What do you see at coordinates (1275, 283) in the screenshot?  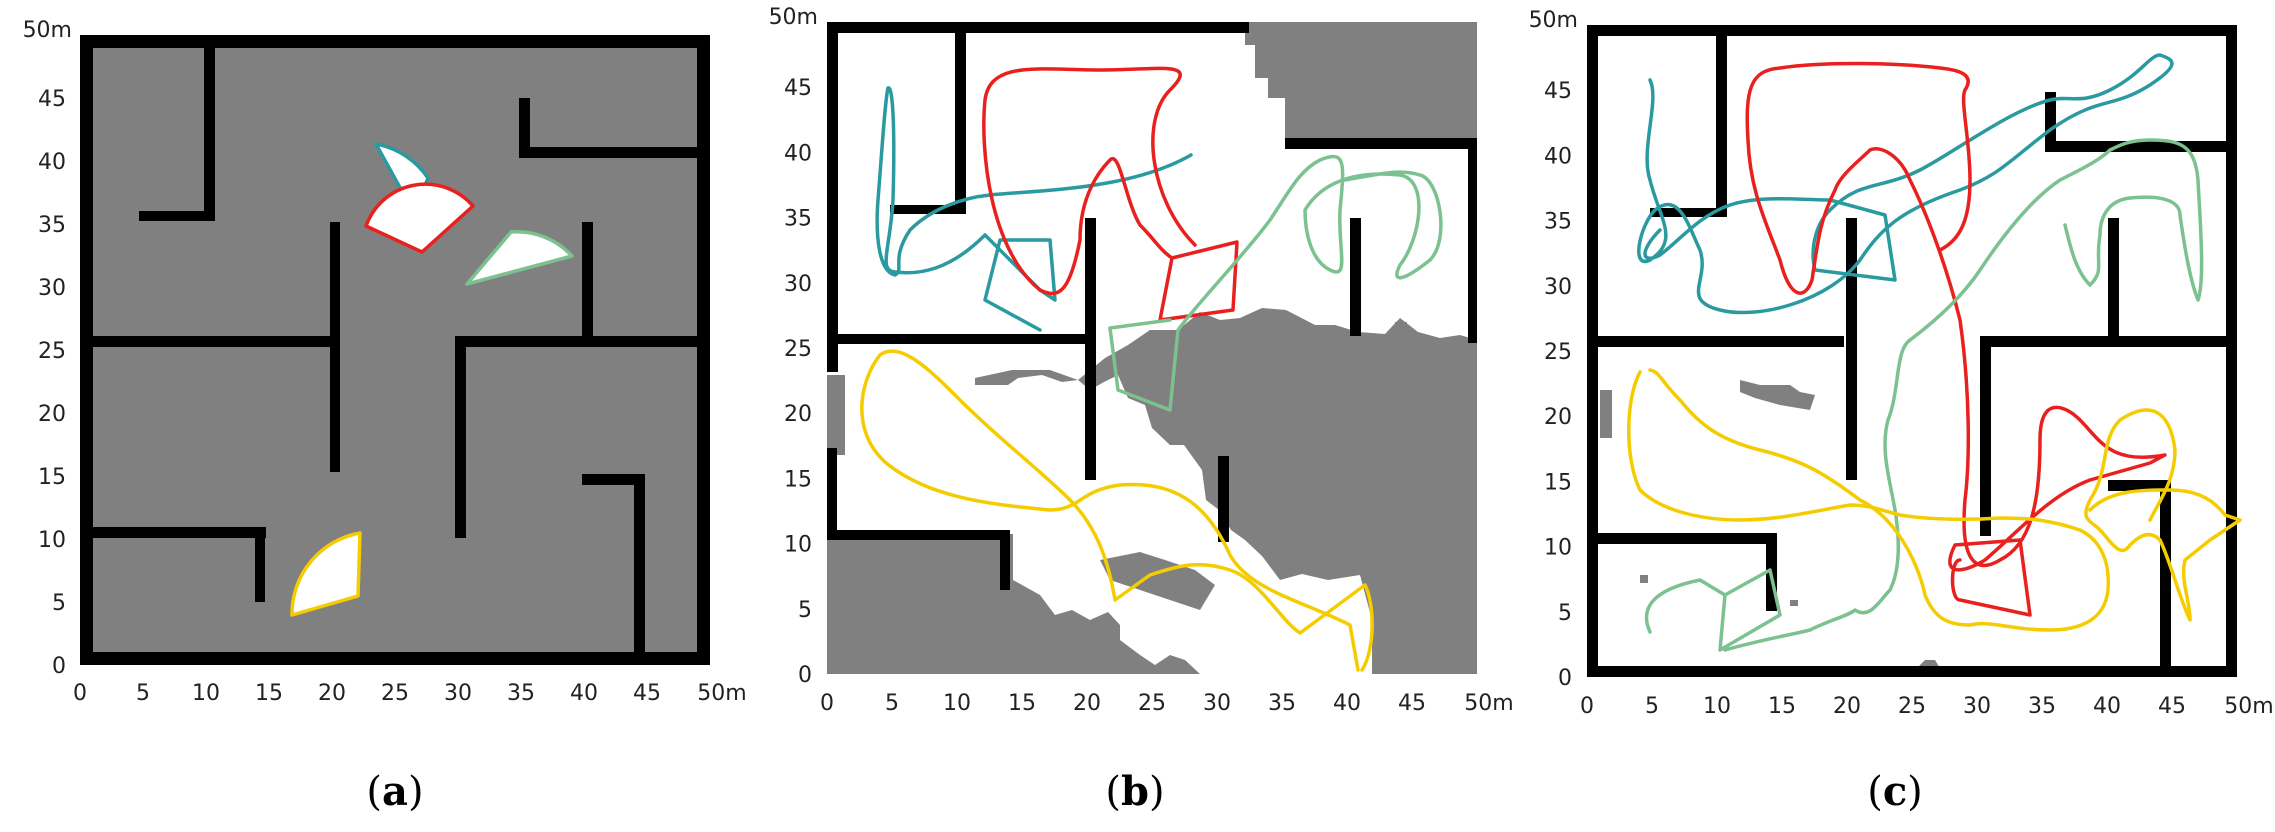 I see `green-robot-trajectory` at bounding box center [1275, 283].